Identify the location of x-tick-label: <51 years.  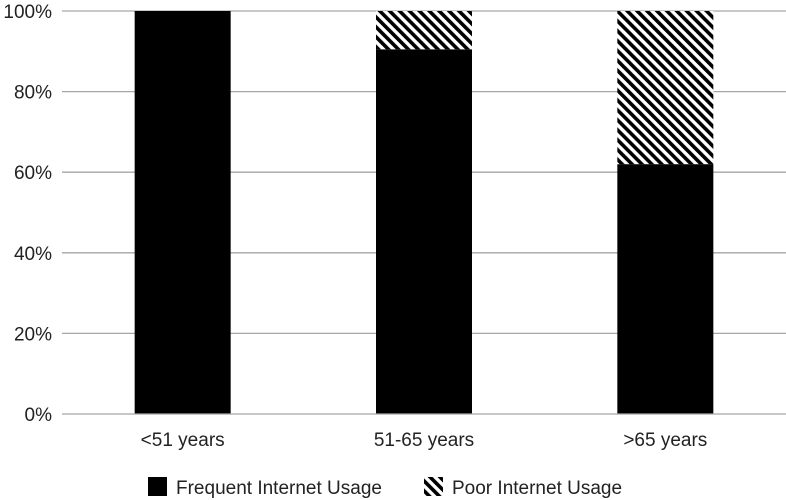
(183, 440).